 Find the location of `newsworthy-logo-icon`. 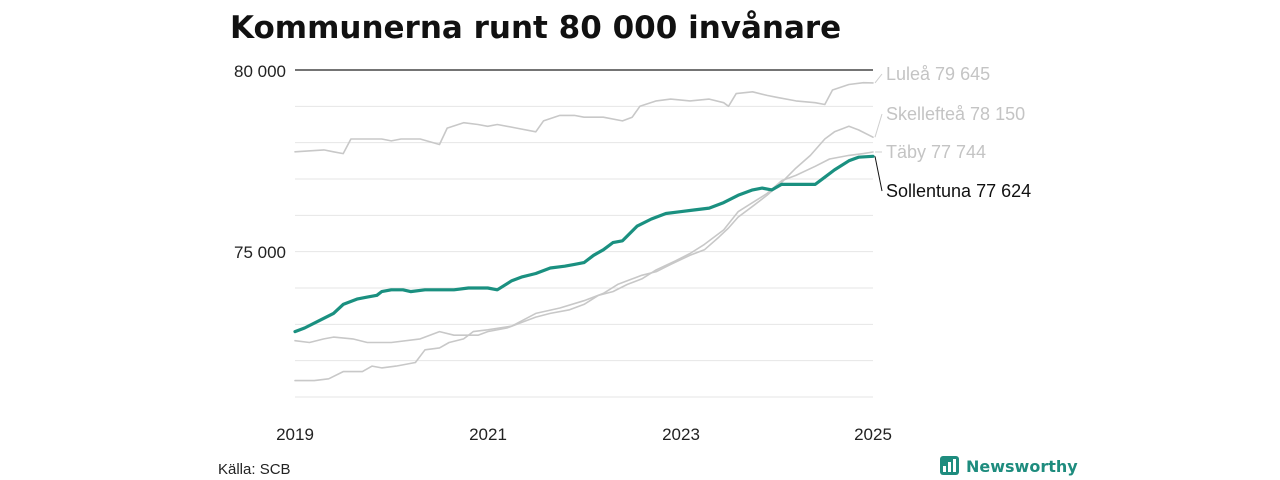

newsworthy-logo-icon is located at coordinates (949, 465).